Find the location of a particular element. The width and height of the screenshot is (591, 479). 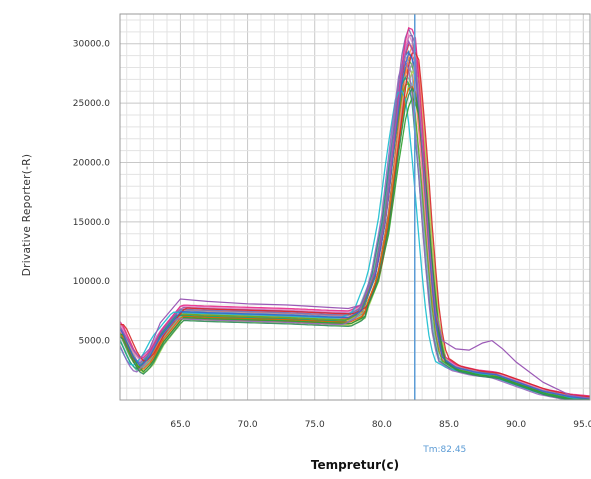

x-tick-label: 95.0 is located at coordinates (582, 425).